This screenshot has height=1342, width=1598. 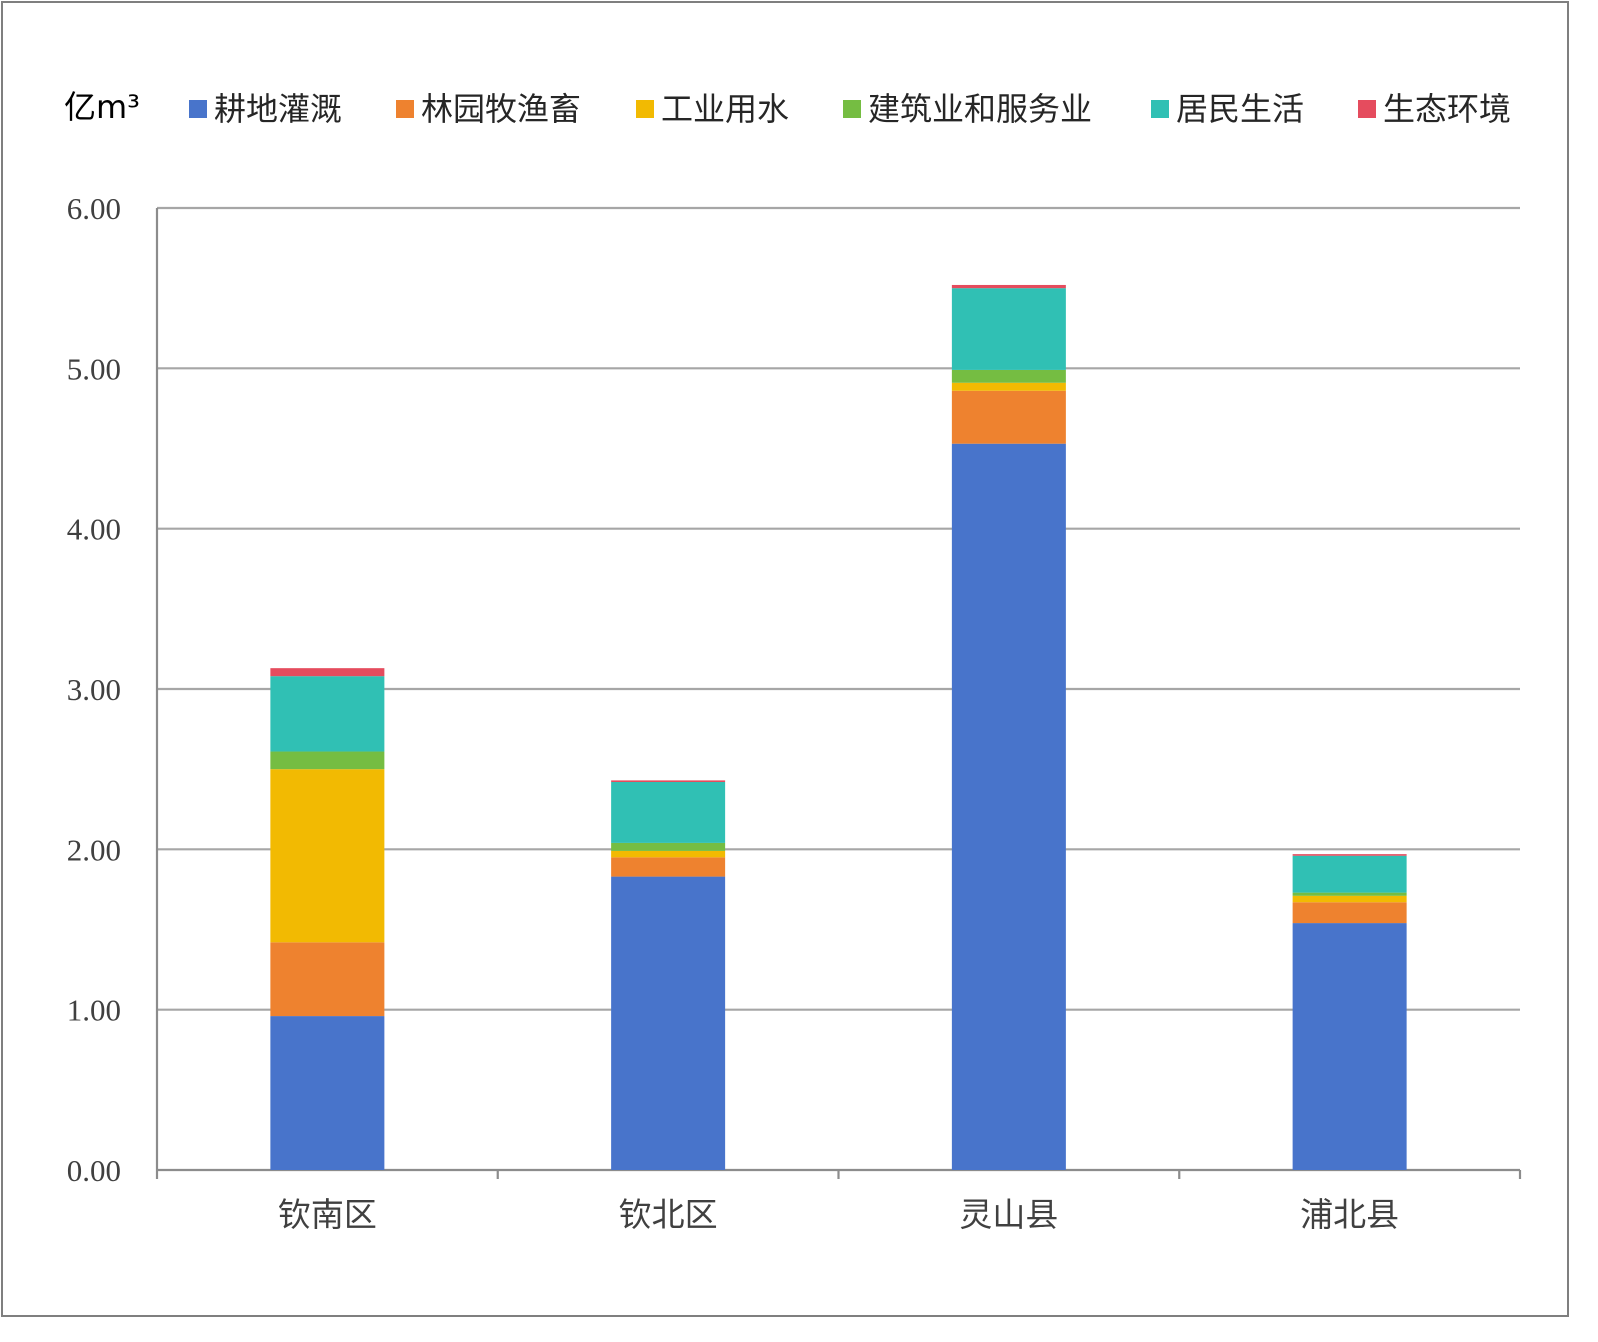 I want to click on legend-label: 工业用水, so click(x=725, y=109).